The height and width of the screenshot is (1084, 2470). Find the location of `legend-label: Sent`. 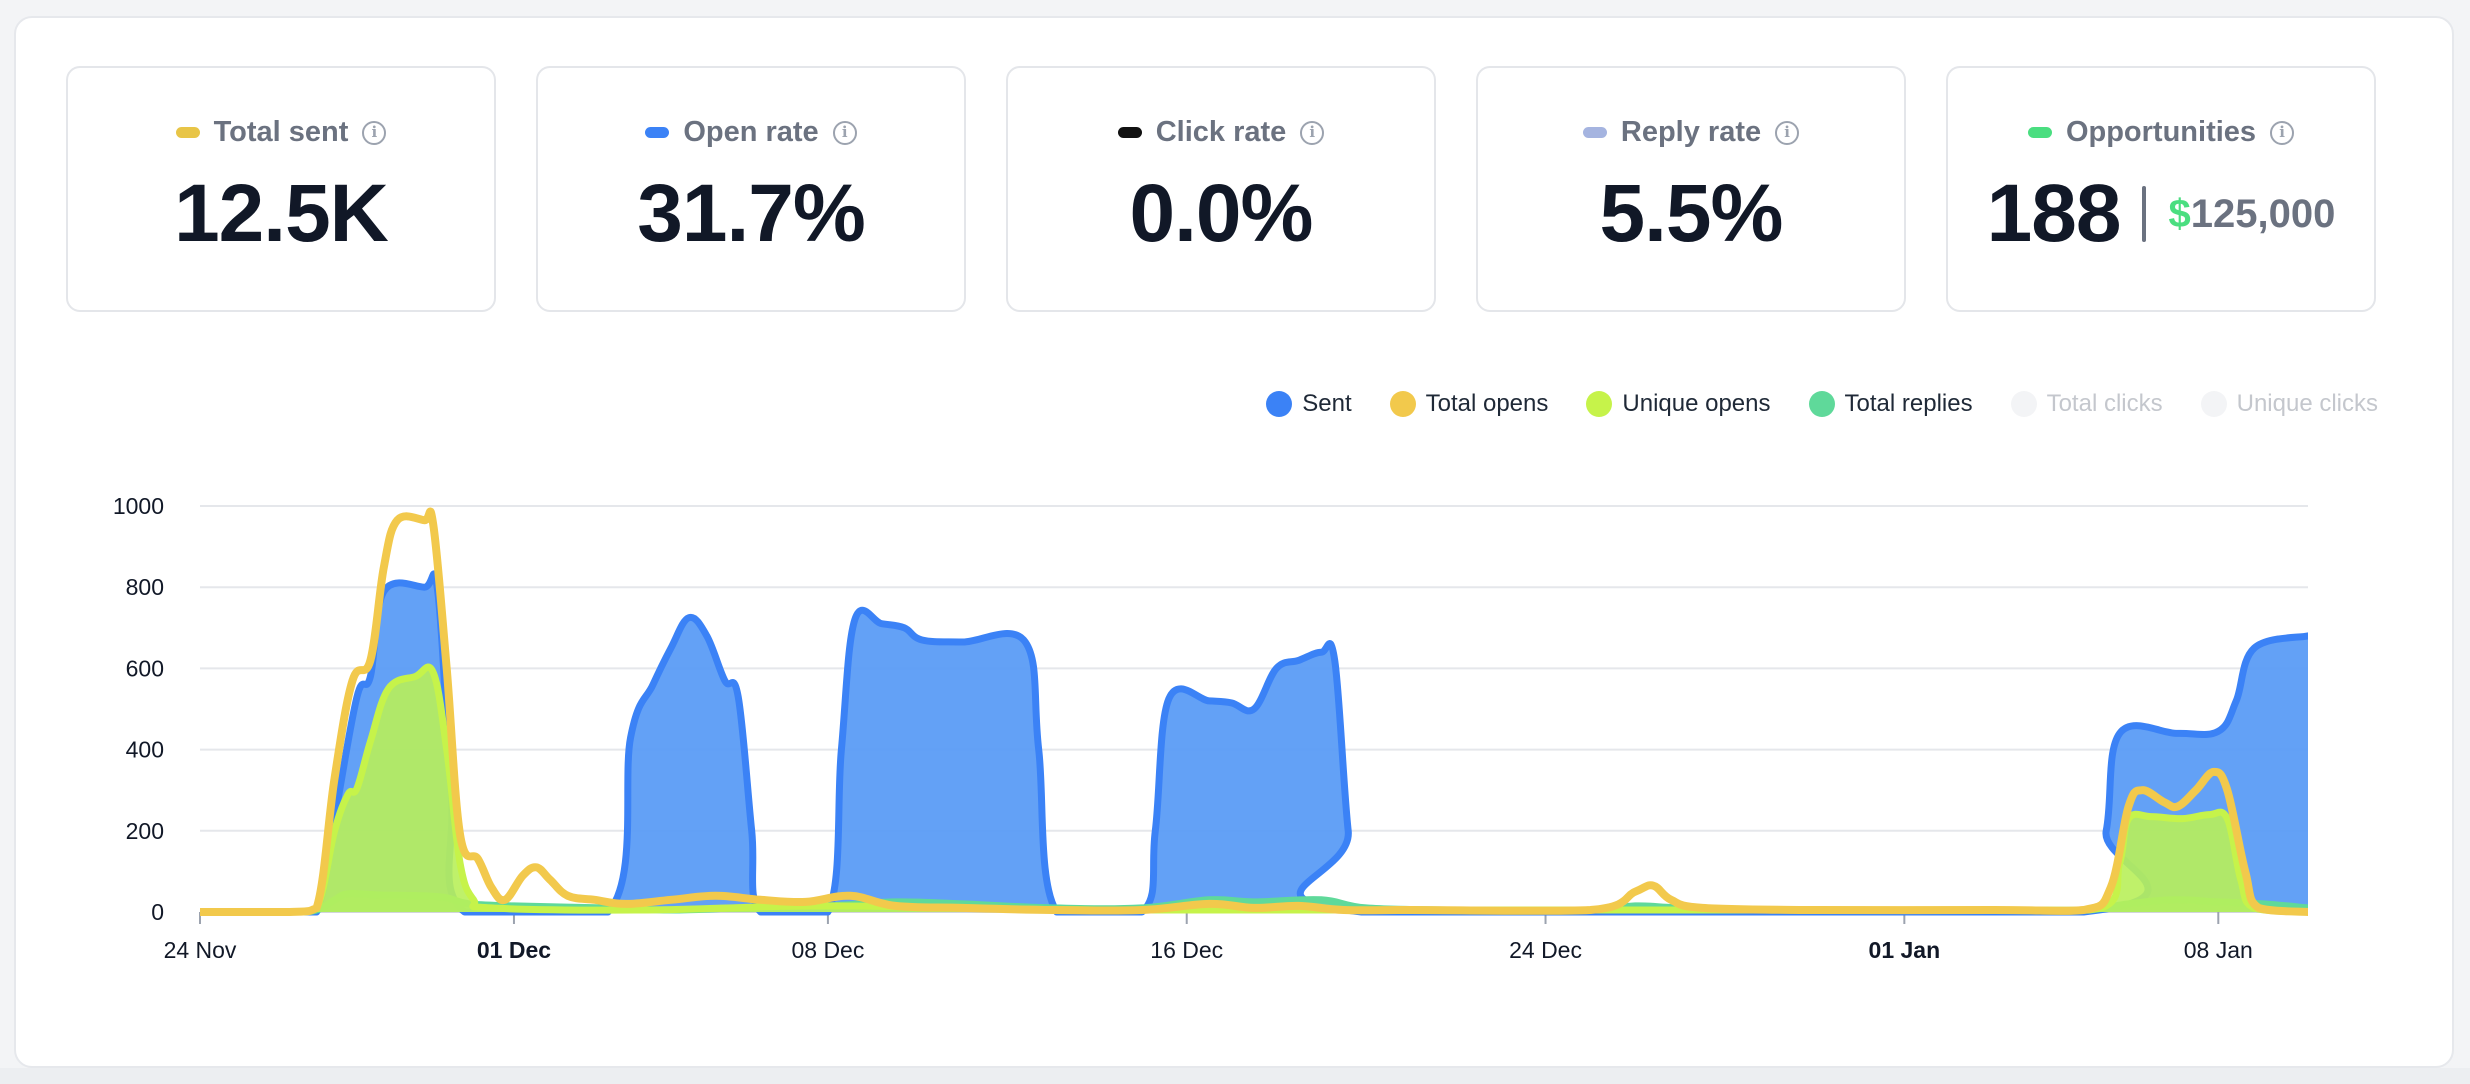

legend-label: Sent is located at coordinates (1327, 403).